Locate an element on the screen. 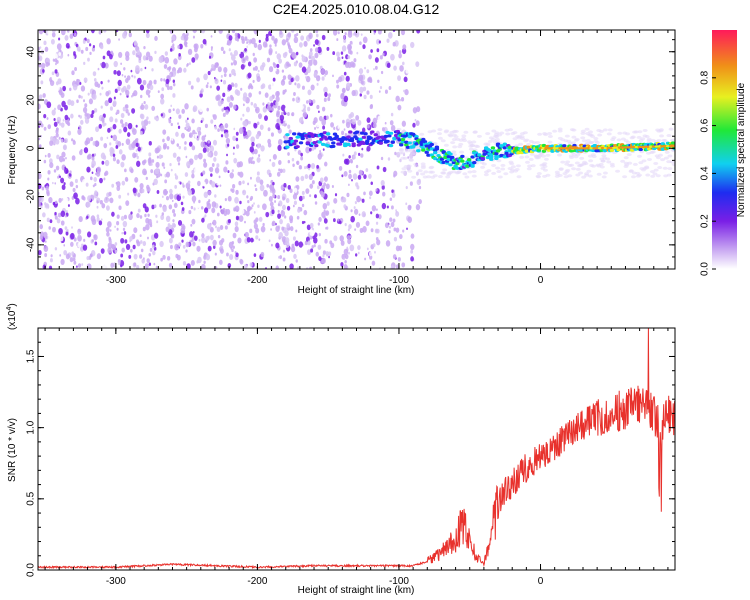 The height and width of the screenshot is (600, 750). spectrogram-y-tick-label: -20 is located at coordinates (31, 196).